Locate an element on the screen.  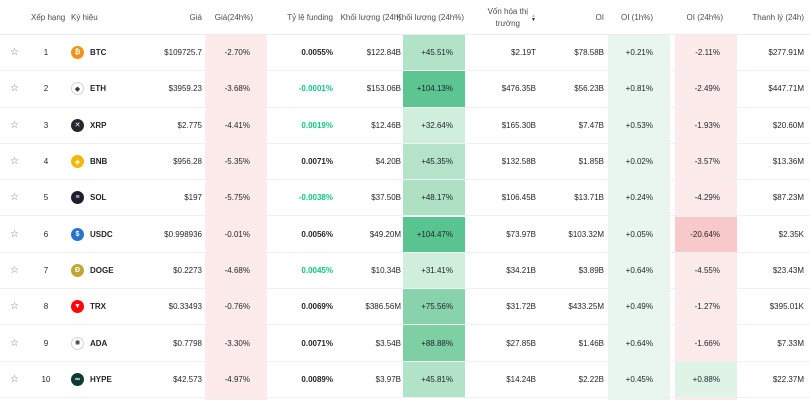
volume: $37.50B is located at coordinates (386, 198).